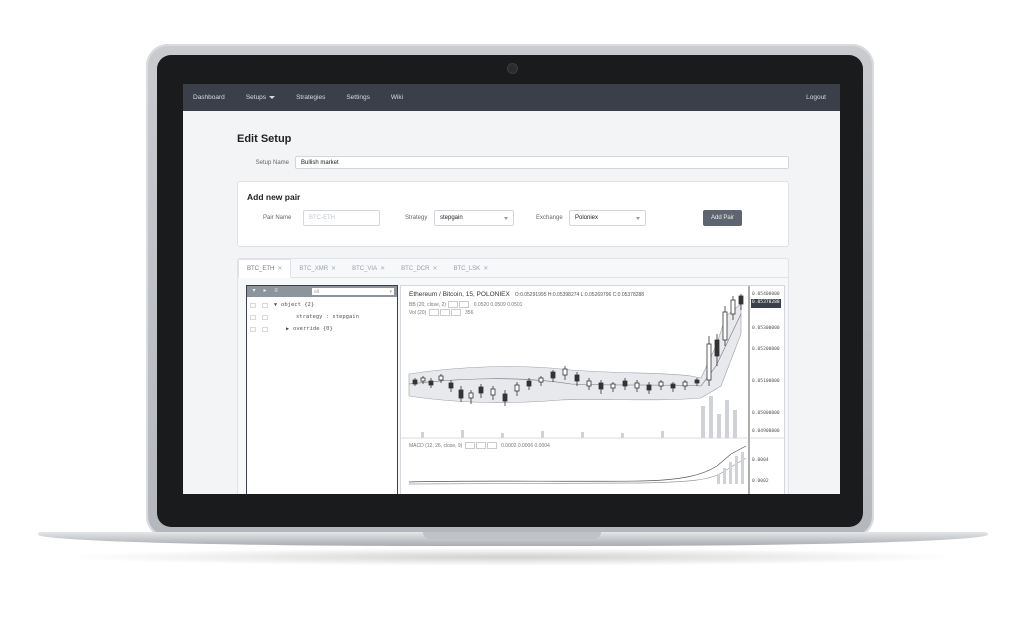  What do you see at coordinates (276, 291) in the screenshot?
I see `sort-icon: ≡` at bounding box center [276, 291].